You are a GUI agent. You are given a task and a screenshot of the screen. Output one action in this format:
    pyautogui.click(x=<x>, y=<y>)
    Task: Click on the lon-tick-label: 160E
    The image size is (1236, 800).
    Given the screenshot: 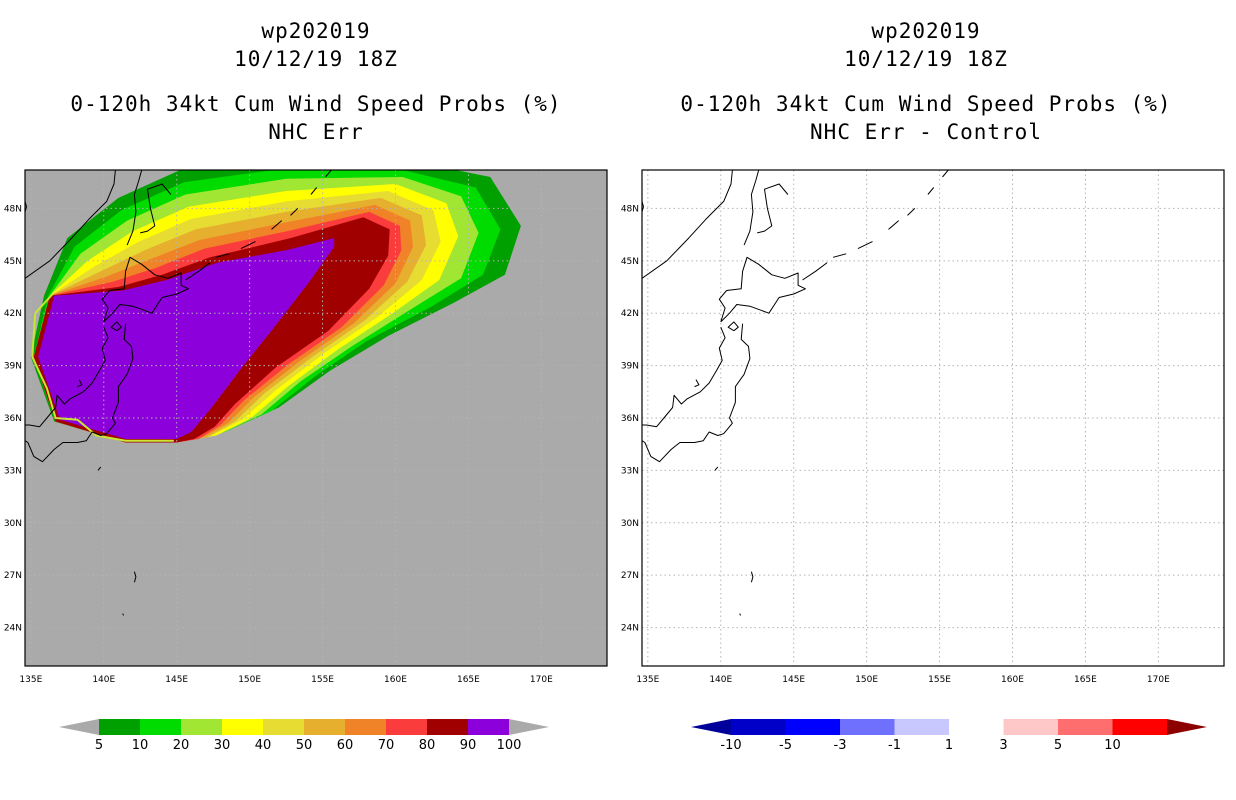 What is the action you would take?
    pyautogui.click(x=1012, y=680)
    